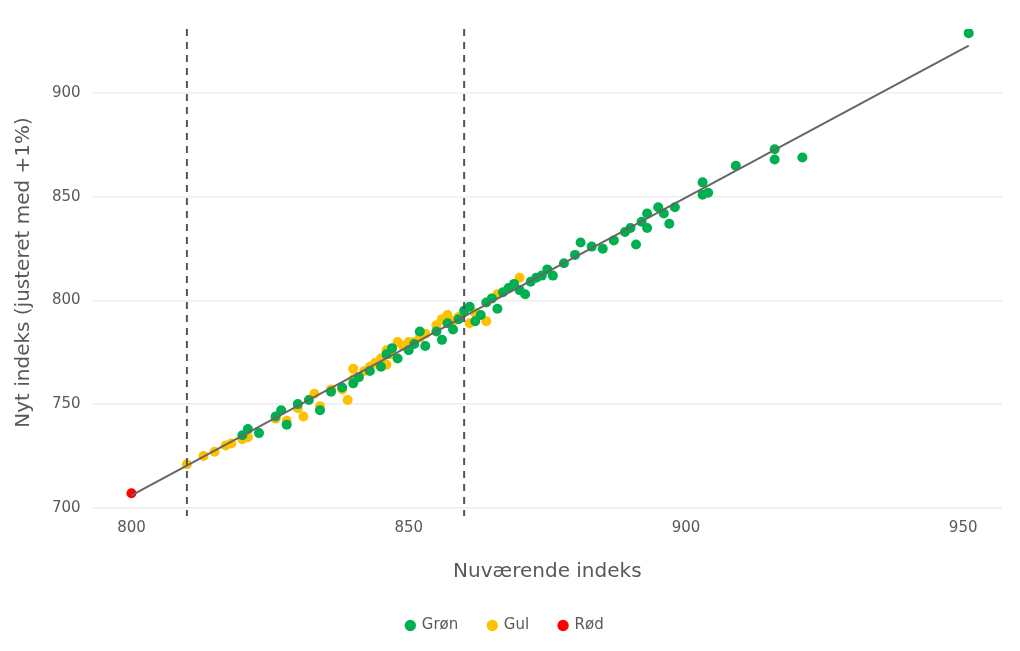  What do you see at coordinates (66, 506) in the screenshot?
I see `y-tick-label: 700` at bounding box center [66, 506].